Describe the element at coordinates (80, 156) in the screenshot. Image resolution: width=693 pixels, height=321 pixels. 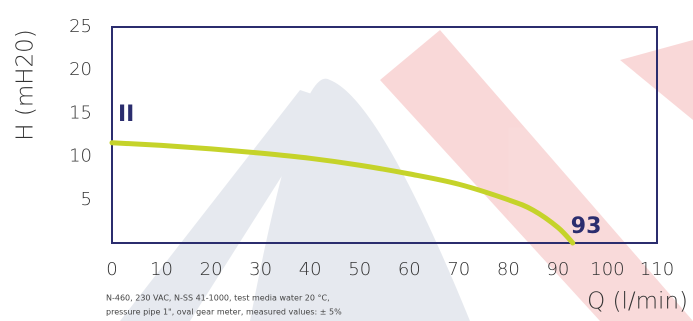
I see `y-tick-label: 10` at that location.